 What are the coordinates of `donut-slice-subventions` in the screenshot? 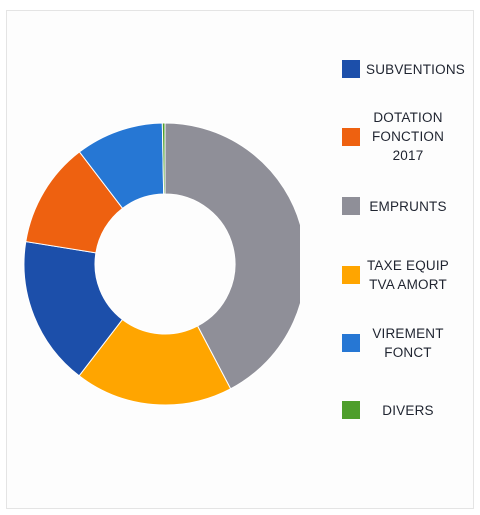 It's located at (73, 308).